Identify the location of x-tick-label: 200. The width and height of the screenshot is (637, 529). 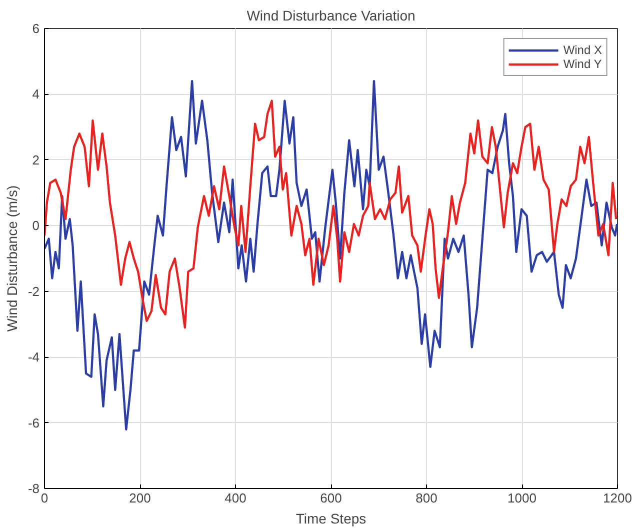
(140, 498).